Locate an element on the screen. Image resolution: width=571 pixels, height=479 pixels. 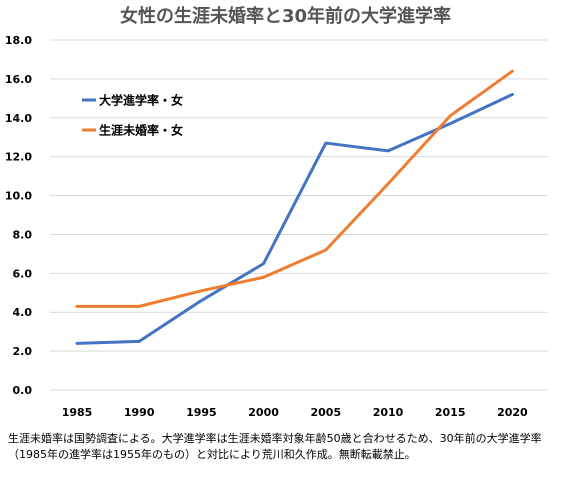
y-axis-ticks: 0.0 2.0 4.0 6.0 8.0 10.0 12.0 14.0 16.0 18.0 is located at coordinates (18, 215).